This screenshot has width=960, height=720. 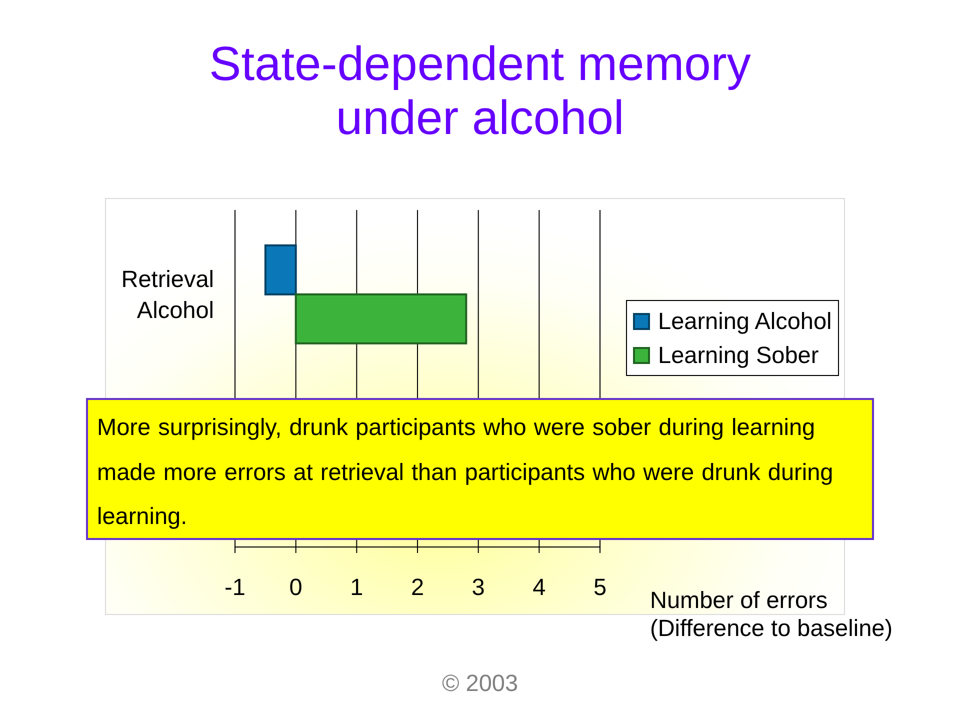 I want to click on annotation: More surprisingly, drunk participants who were sober during learning made more errors at retrieval than participants who were drunk during learning., so click(x=465, y=471).